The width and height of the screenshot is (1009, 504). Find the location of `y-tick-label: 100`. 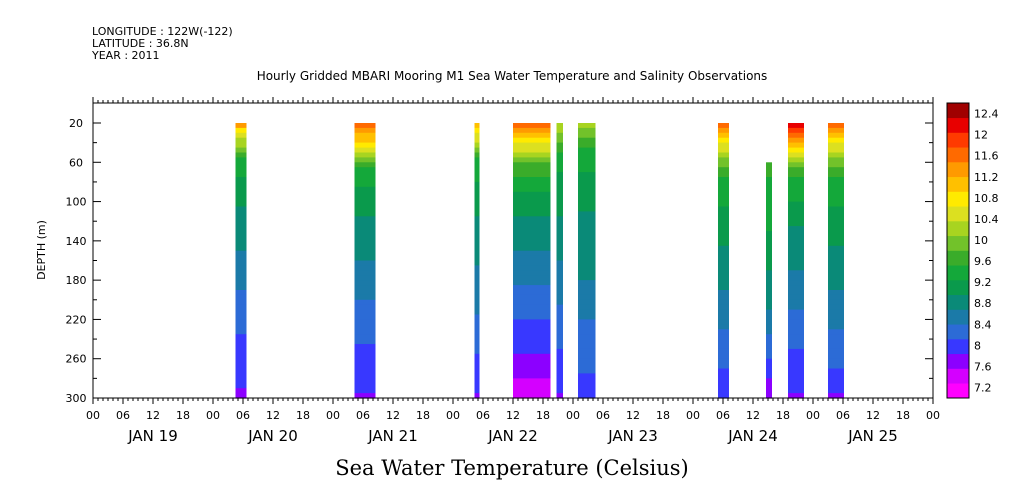

y-tick-label: 100 is located at coordinates (76, 202).